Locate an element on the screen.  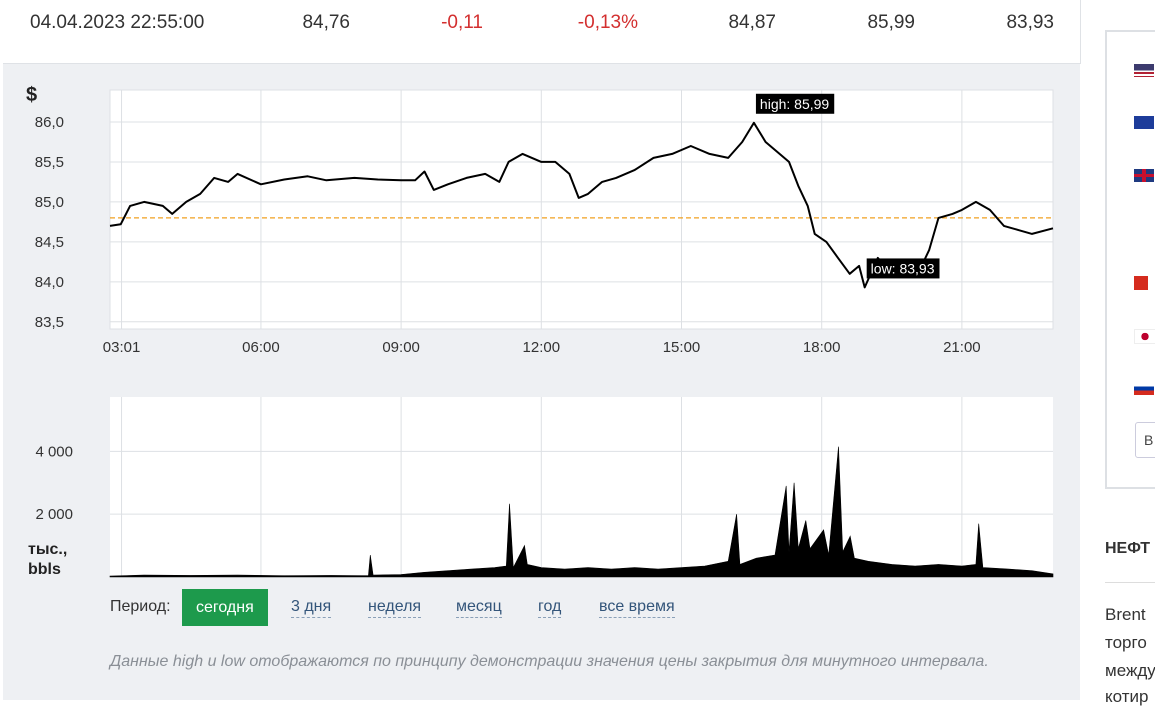
currency-box: В is located at coordinates (1130, 259).